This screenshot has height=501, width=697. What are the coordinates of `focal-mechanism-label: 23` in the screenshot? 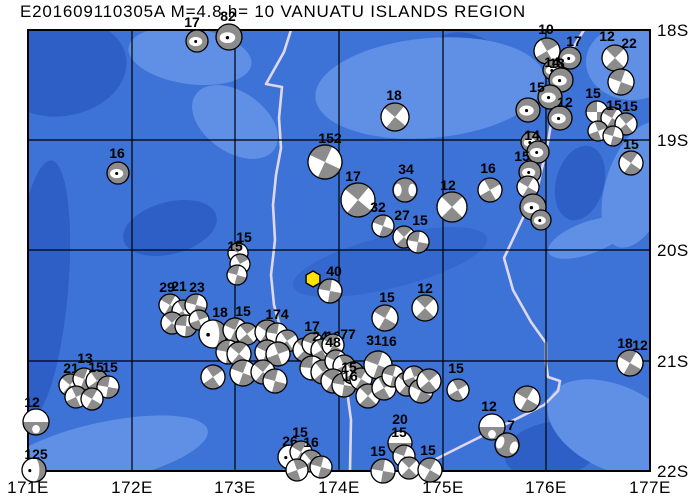 It's located at (197, 287).